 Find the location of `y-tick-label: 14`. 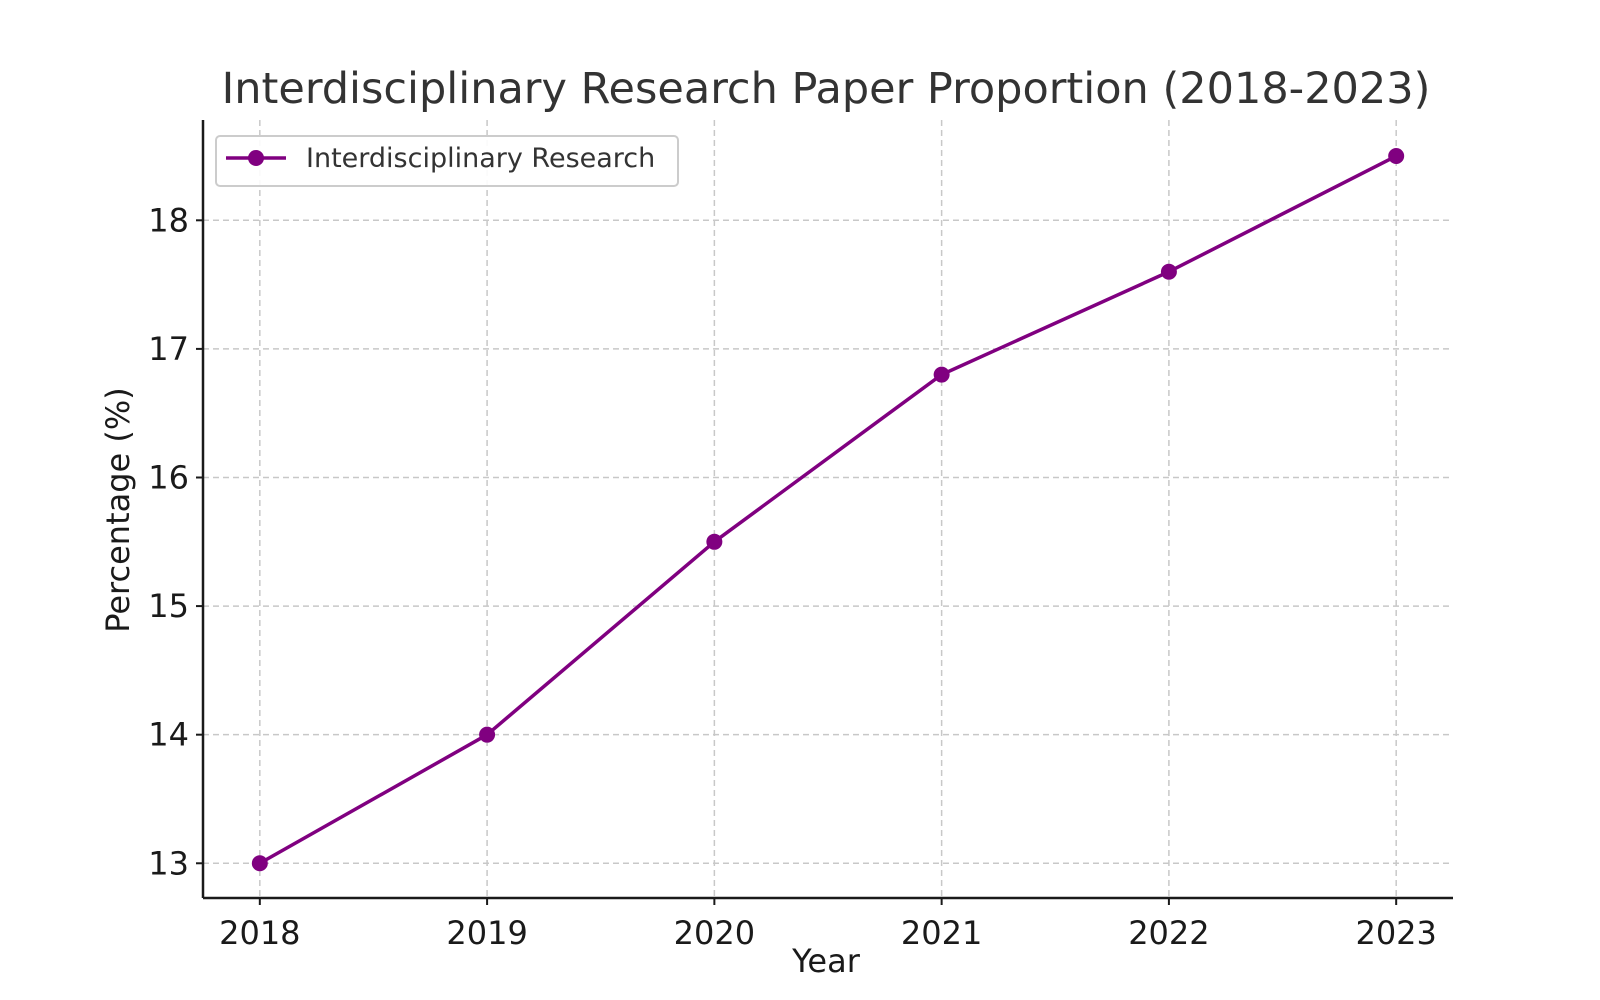

y-tick-label: 14 is located at coordinates (168, 735).